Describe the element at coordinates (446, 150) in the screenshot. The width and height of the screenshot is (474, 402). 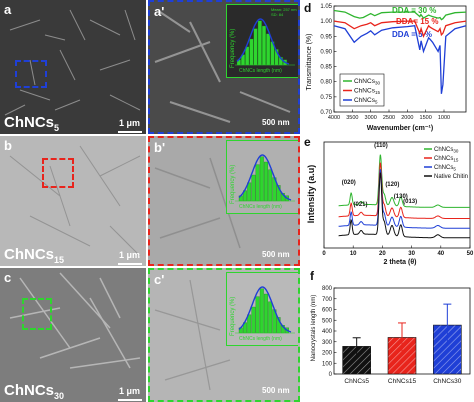
I see `xrd-legend-label: ChNCs30` at that location.